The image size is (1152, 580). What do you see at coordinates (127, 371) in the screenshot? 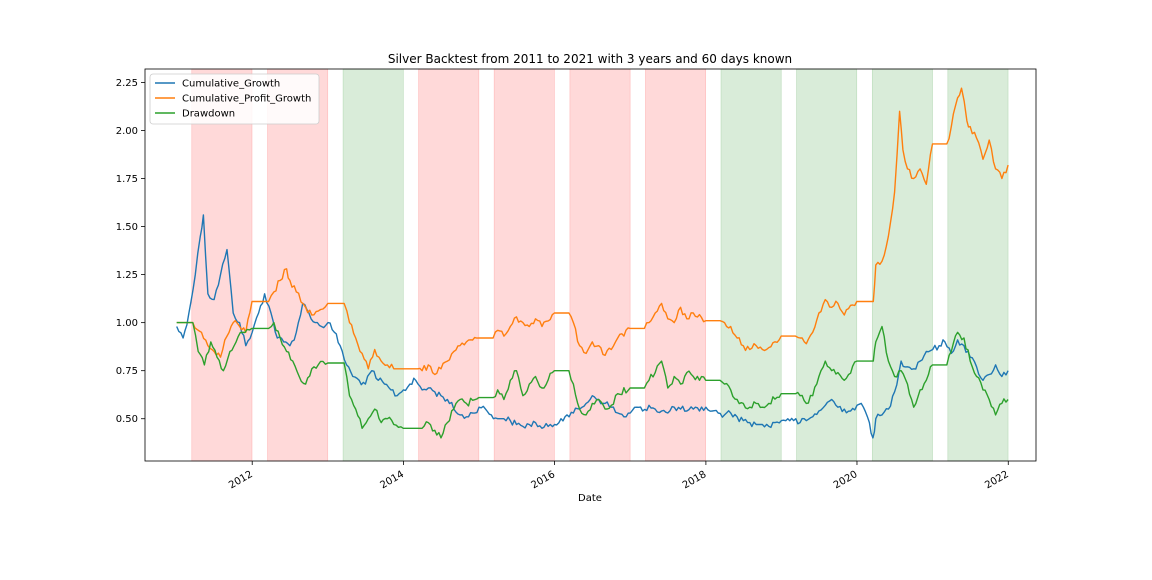
I see `y-tick-label-0.75: 0.75` at bounding box center [127, 371].